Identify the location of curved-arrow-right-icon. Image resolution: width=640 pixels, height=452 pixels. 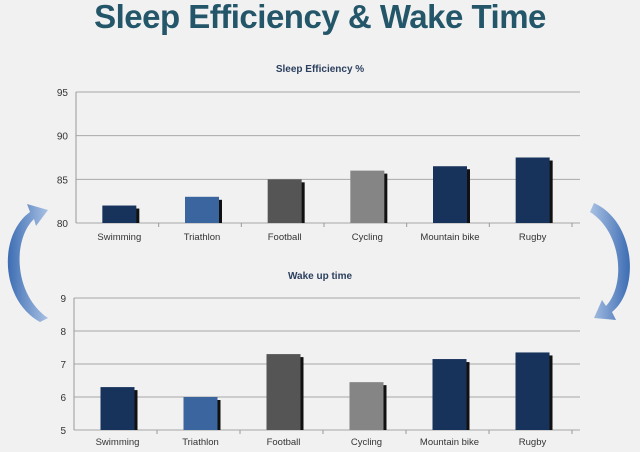
(610, 261).